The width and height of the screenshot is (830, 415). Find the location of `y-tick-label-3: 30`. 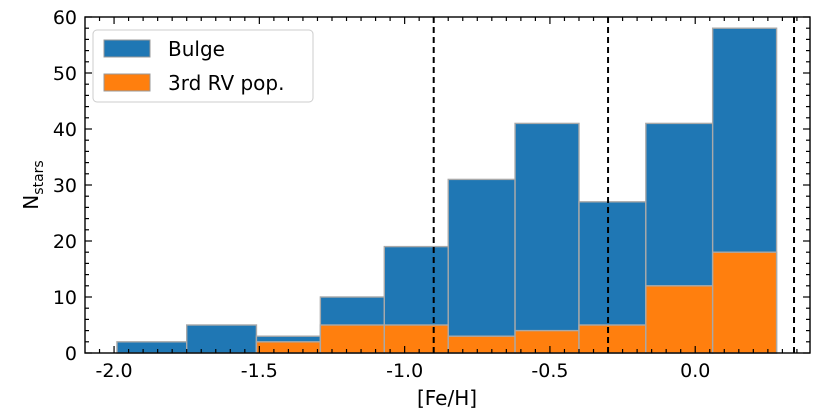

y-tick-label-3: 30 is located at coordinates (65, 186).